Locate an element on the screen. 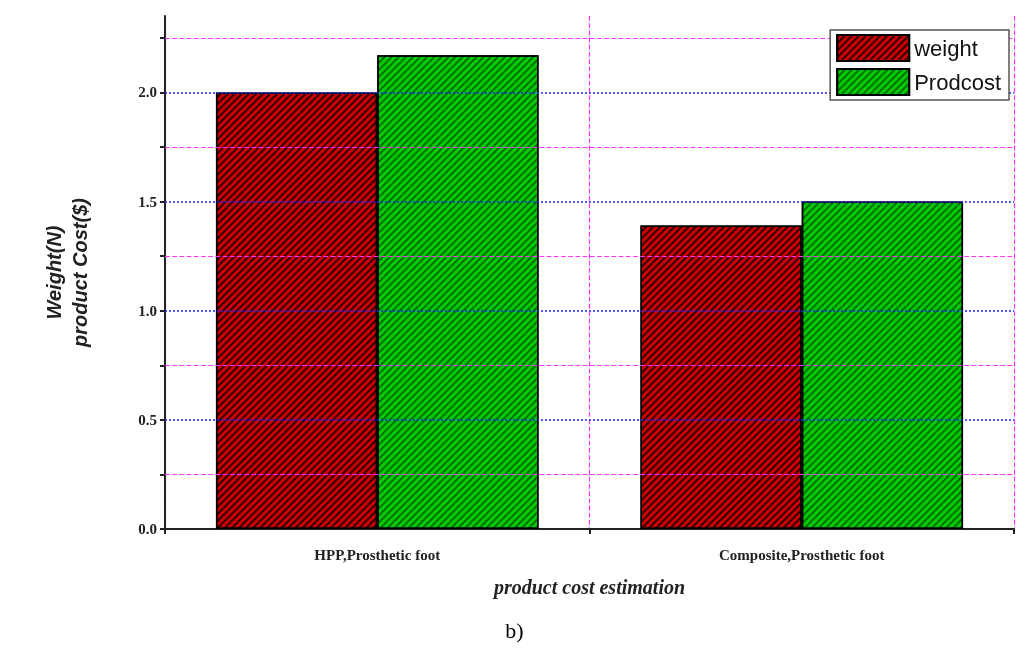  y-tick-label: 1.0 is located at coordinates (147, 310).